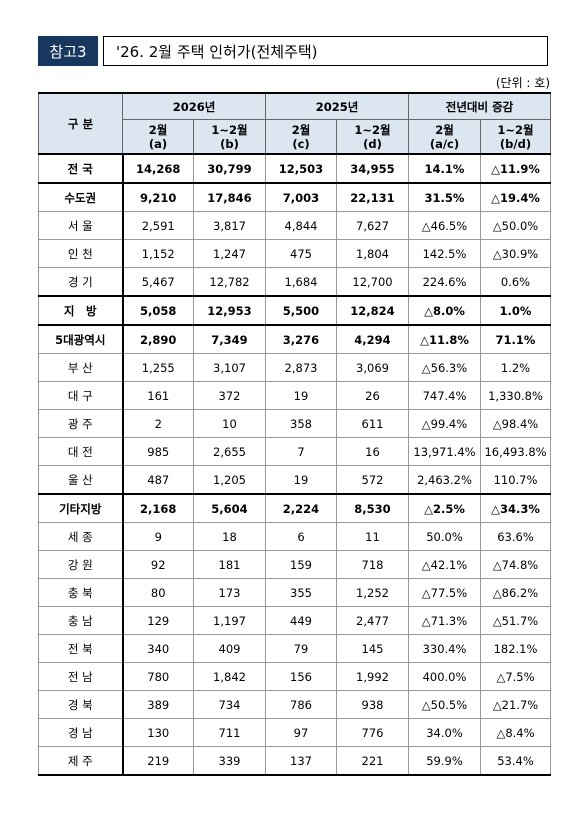 This screenshot has height=828, width=588. I want to click on sub-header-line: (d), so click(372, 143).